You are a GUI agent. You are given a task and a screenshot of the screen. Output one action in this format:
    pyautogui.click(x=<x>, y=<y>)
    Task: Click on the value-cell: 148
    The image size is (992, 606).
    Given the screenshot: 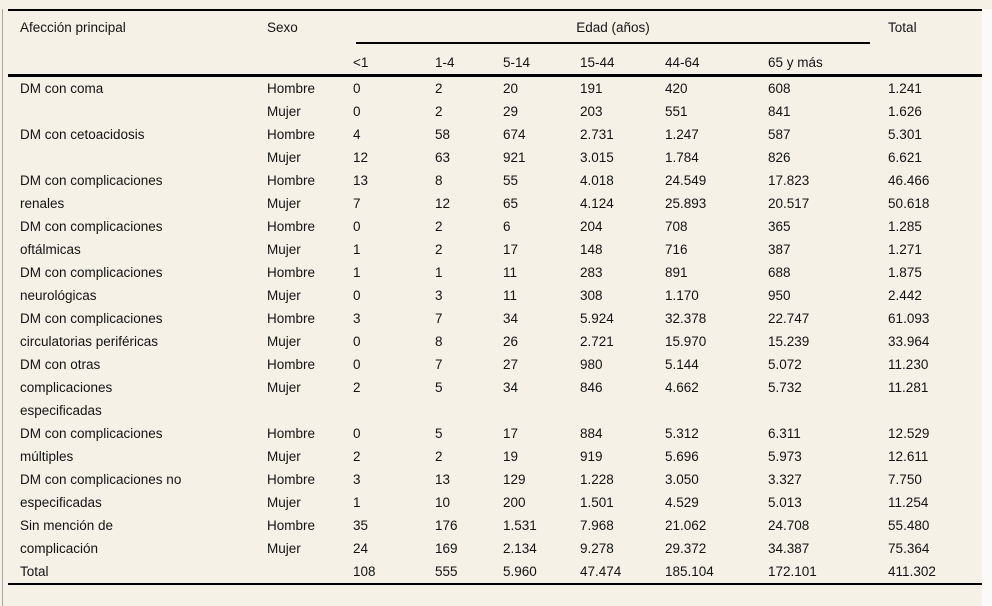 What is the action you would take?
    pyautogui.click(x=591, y=249)
    